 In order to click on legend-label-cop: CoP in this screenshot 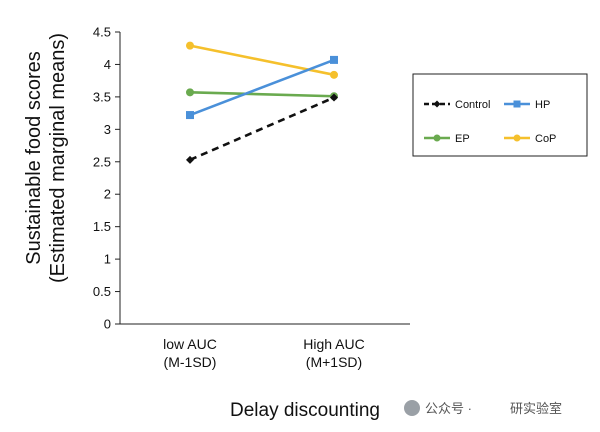, I will do `click(545, 139)`.